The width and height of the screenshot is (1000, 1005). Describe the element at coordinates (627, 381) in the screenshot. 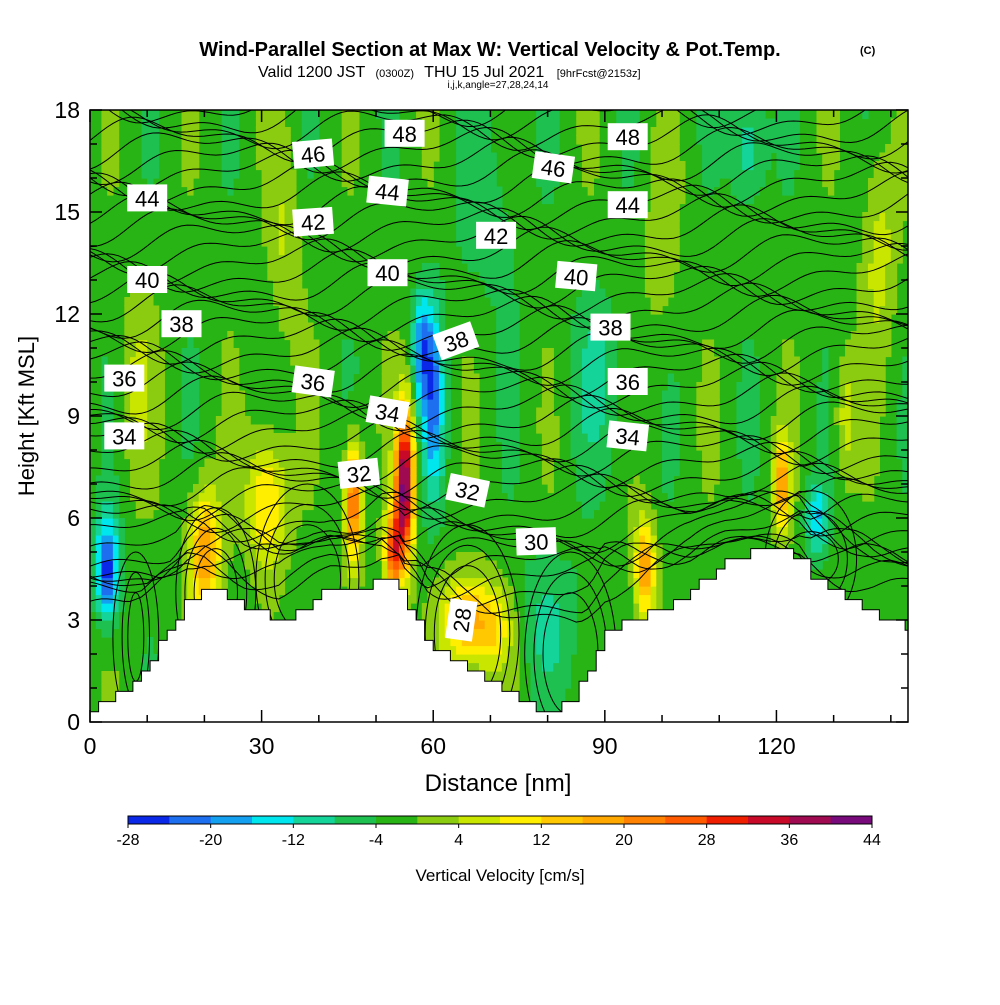

I see `theta-label: 36` at that location.